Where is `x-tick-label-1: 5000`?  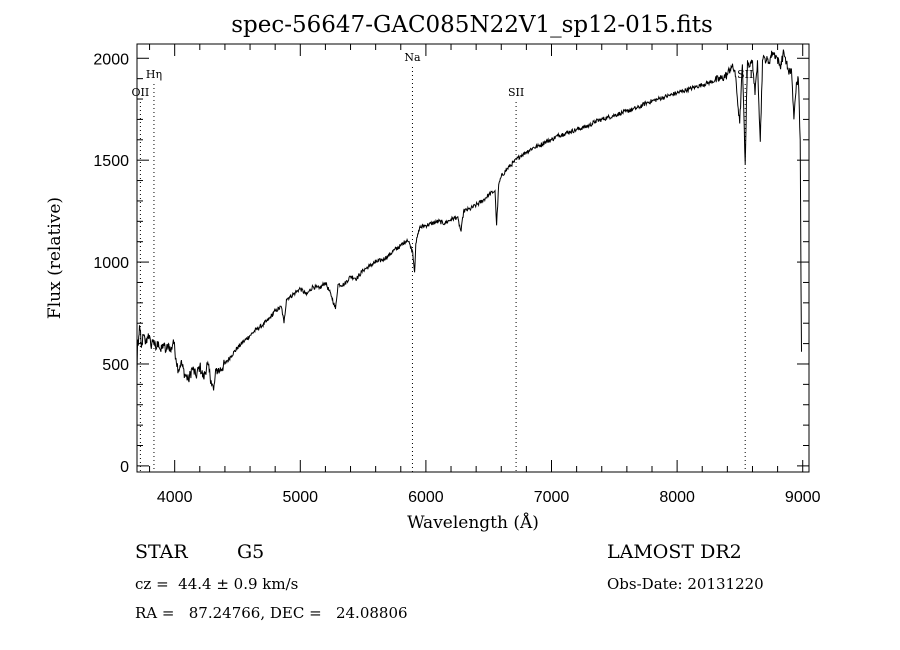 x-tick-label-1: 5000 is located at coordinates (300, 497).